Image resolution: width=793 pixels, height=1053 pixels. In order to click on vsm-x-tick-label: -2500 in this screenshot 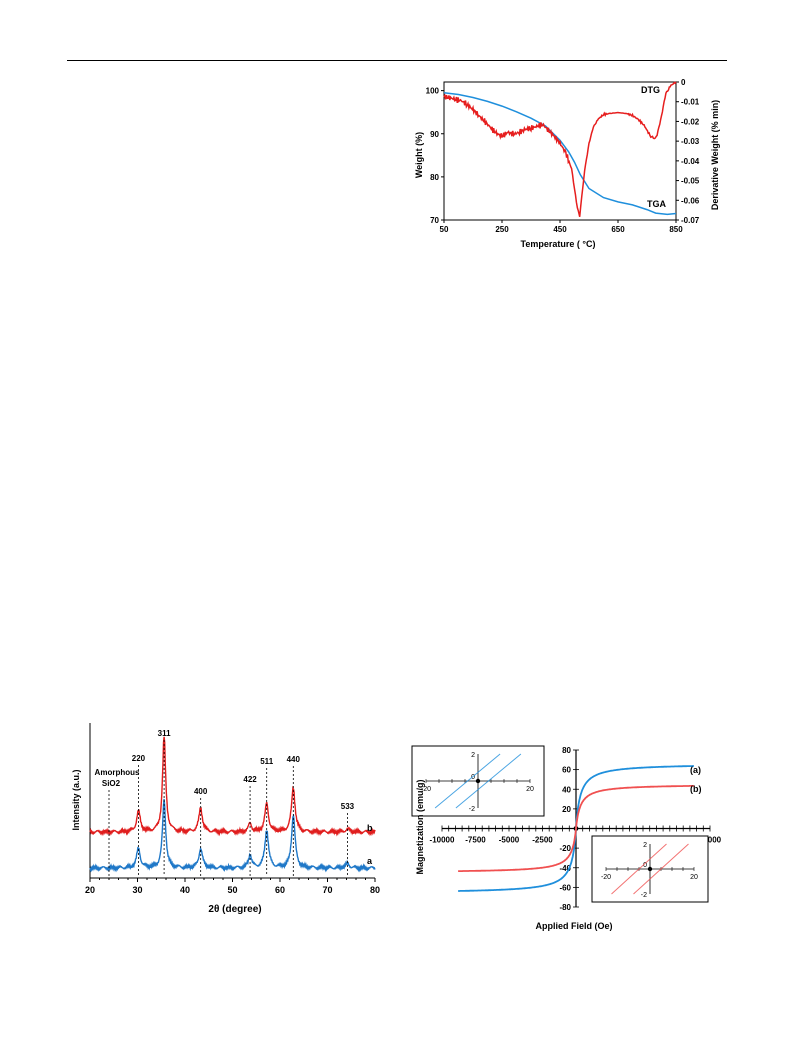, I will do `click(542, 840)`.